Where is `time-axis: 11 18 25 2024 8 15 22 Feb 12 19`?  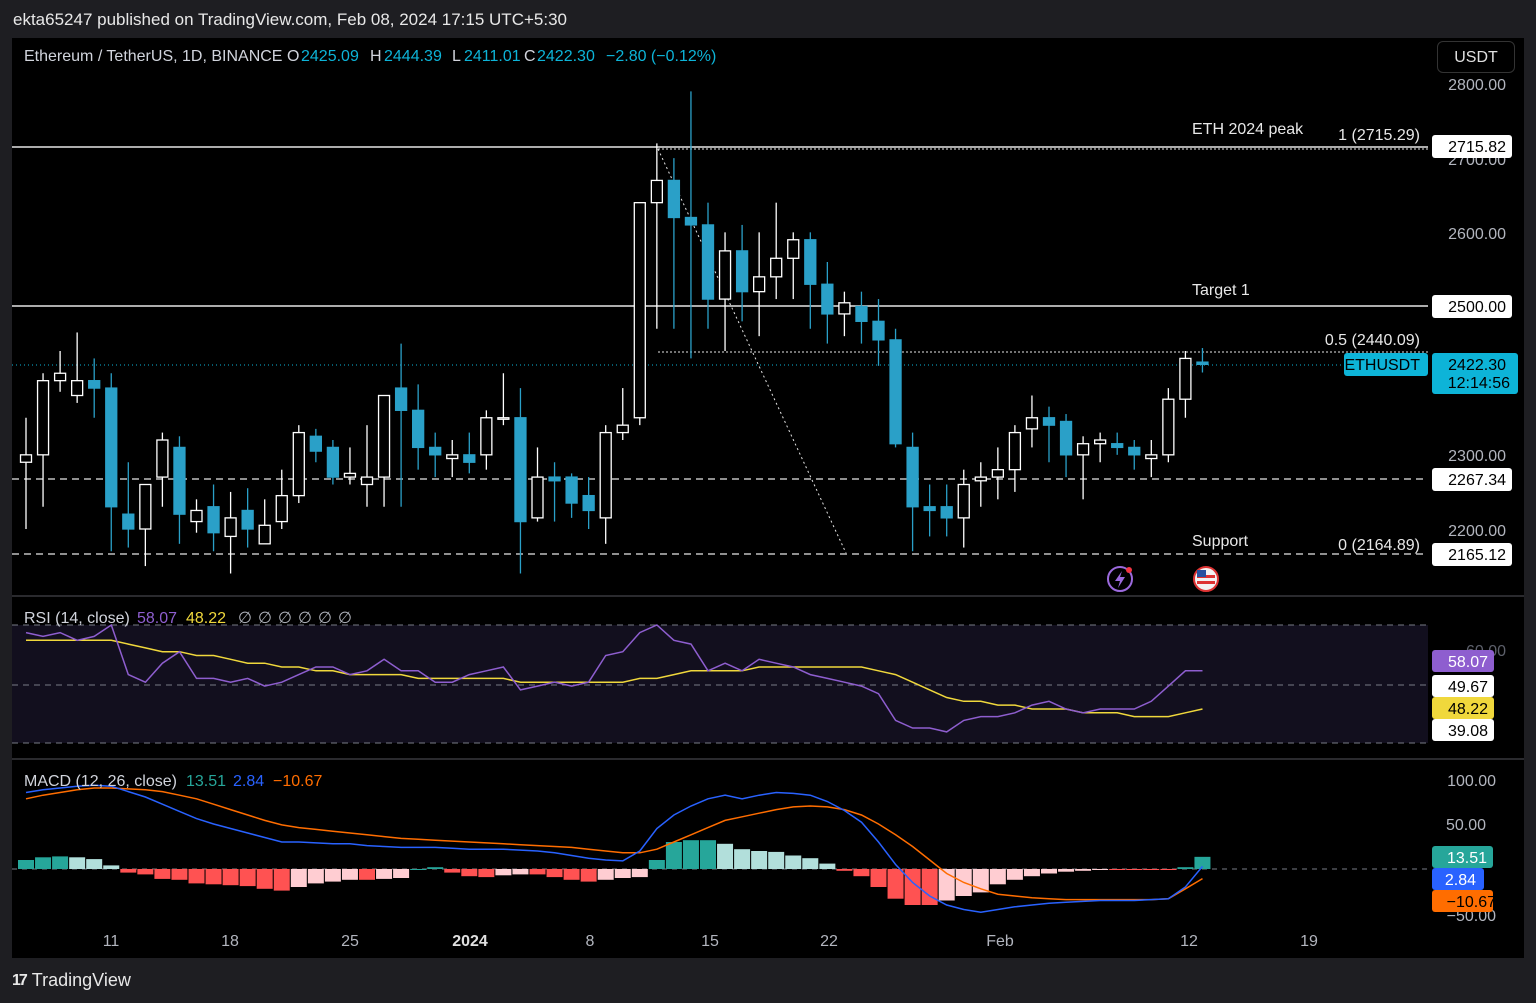
time-axis: 11 18 25 2024 8 15 22 Feb 12 19 is located at coordinates (710, 941).